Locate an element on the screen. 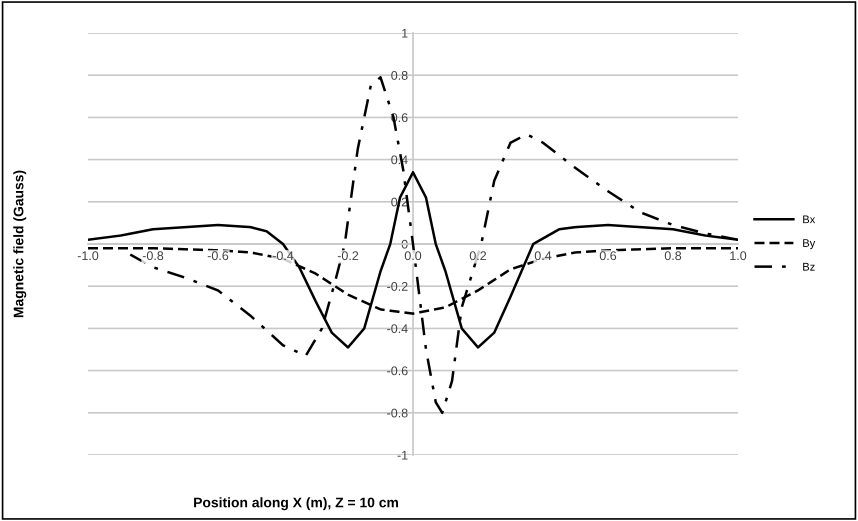  x-tick-label: -0.4 is located at coordinates (283, 255).